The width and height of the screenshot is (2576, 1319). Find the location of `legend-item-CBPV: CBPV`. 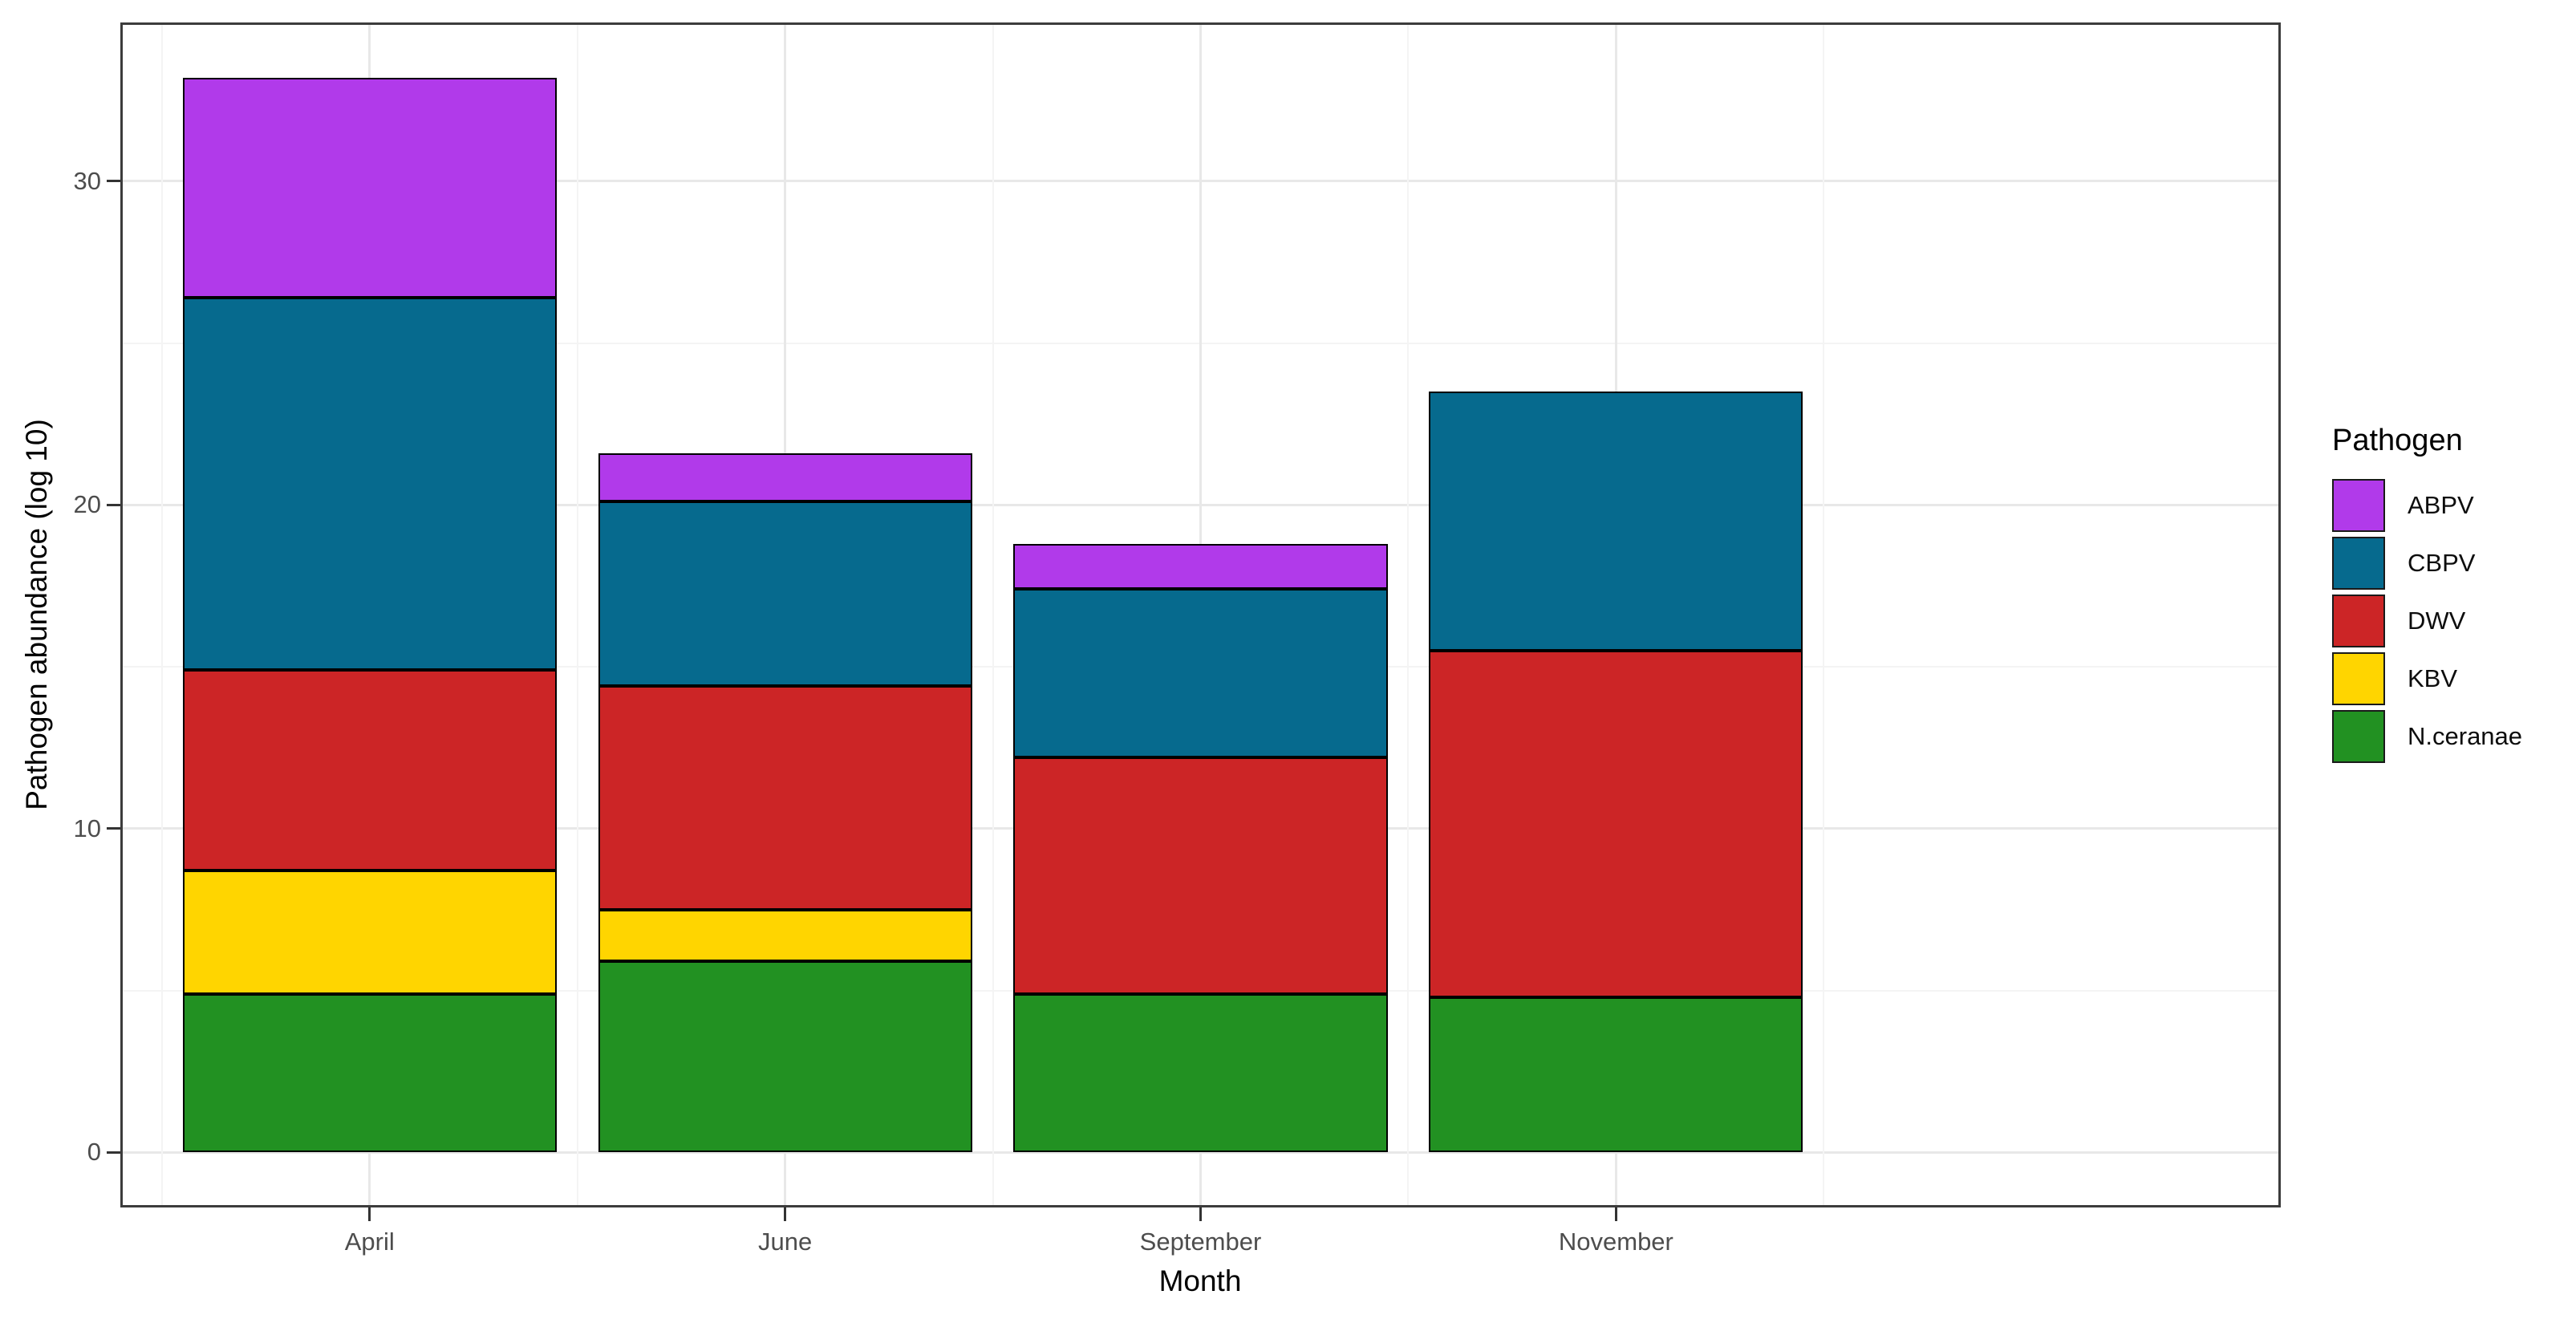

legend-item-CBPV: CBPV is located at coordinates (2449, 563).